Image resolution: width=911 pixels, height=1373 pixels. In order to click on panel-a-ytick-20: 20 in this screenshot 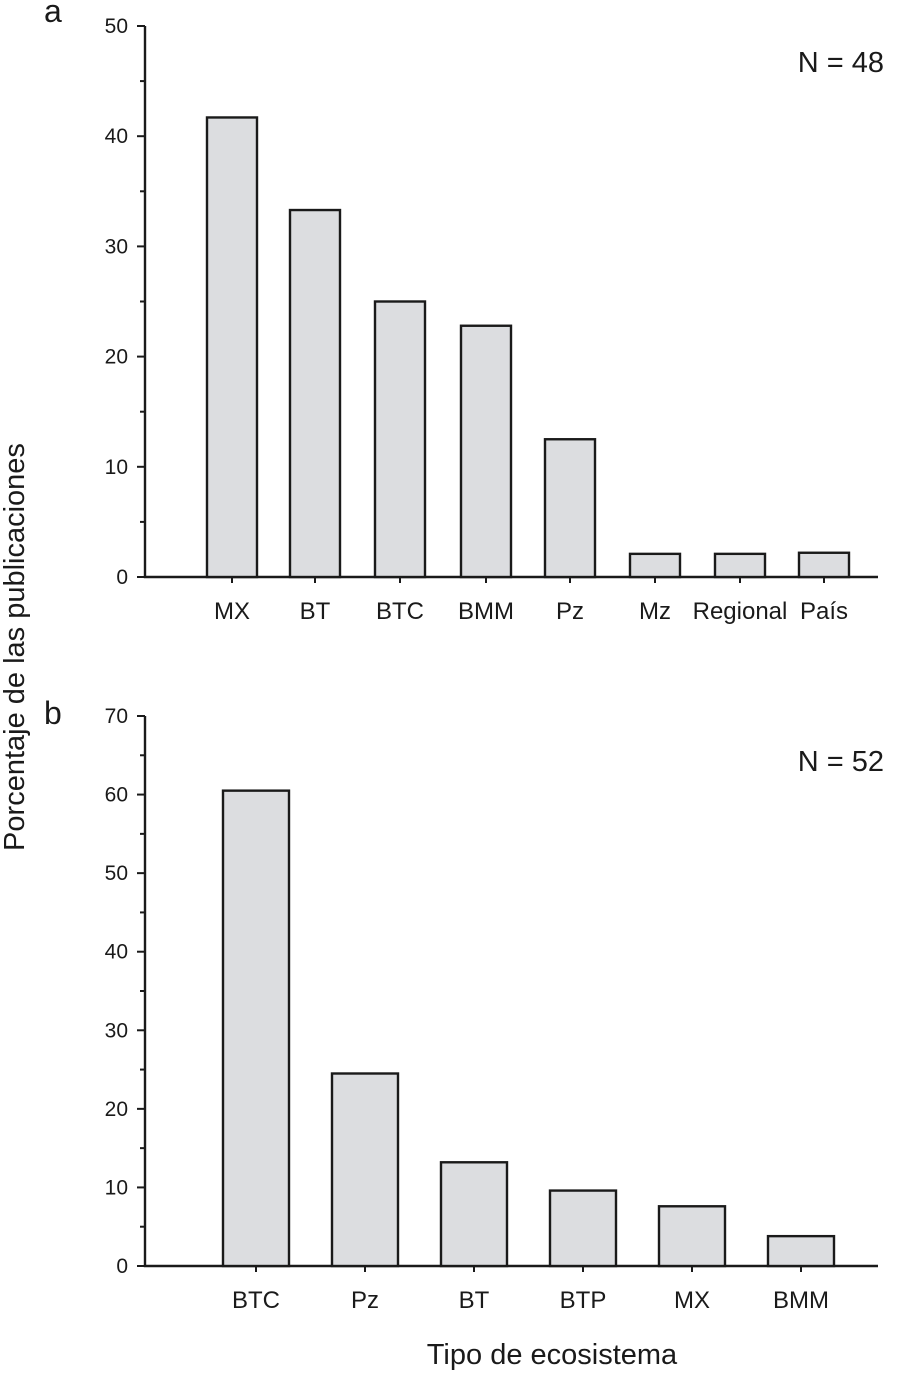, I will do `click(116, 357)`.